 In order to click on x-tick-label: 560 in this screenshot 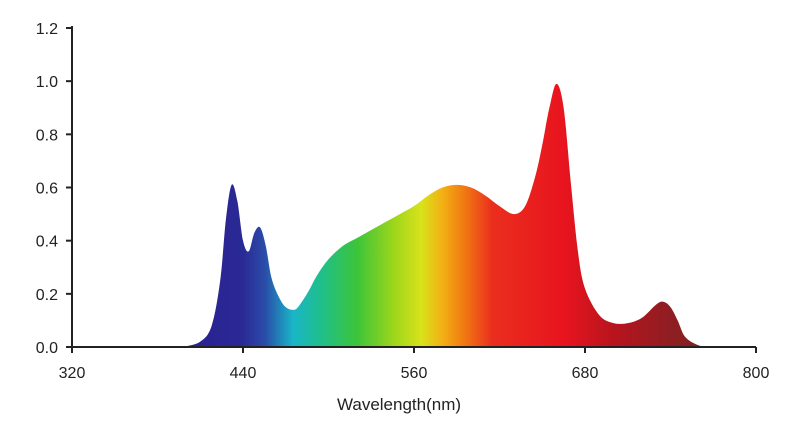, I will do `click(414, 373)`.